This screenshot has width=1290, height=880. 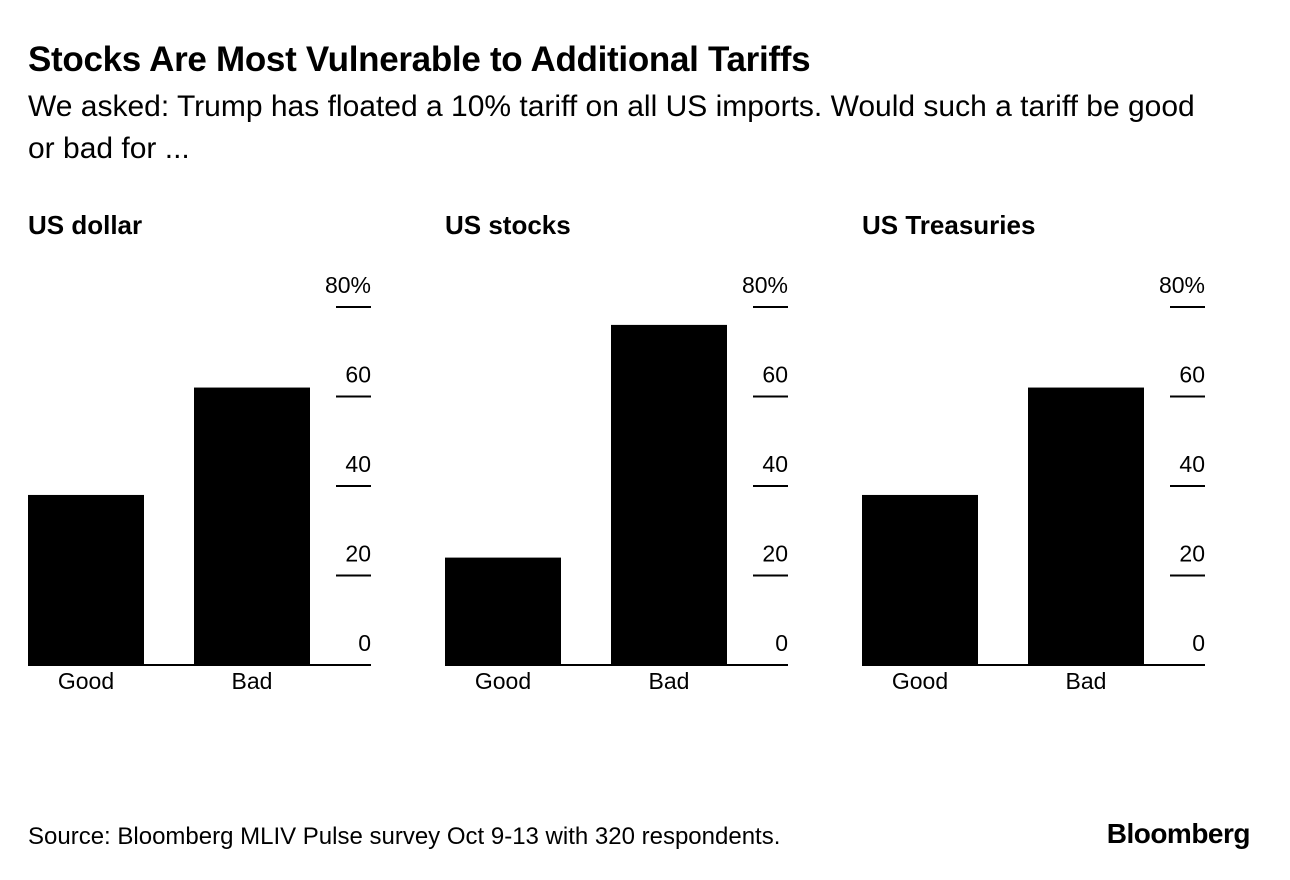 What do you see at coordinates (508, 225) in the screenshot?
I see `panel-title: US stocks` at bounding box center [508, 225].